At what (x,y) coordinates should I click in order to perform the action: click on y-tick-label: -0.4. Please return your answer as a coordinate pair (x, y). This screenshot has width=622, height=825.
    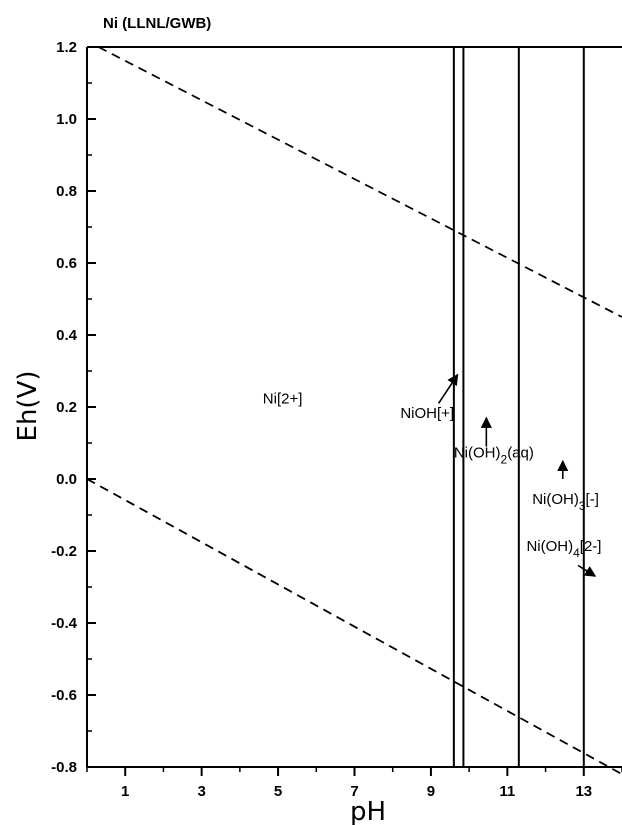
    Looking at the image, I should click on (64, 623).